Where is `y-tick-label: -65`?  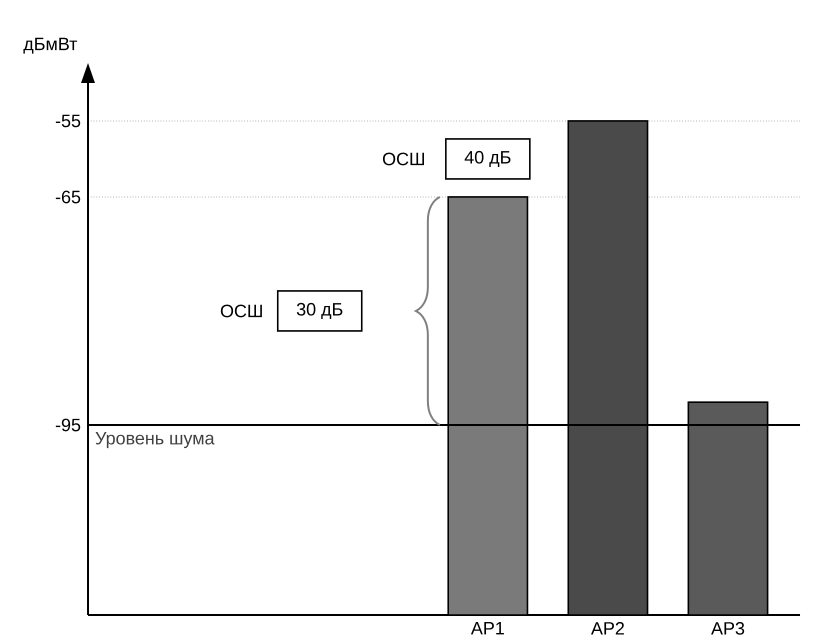 y-tick-label: -65 is located at coordinates (68, 197).